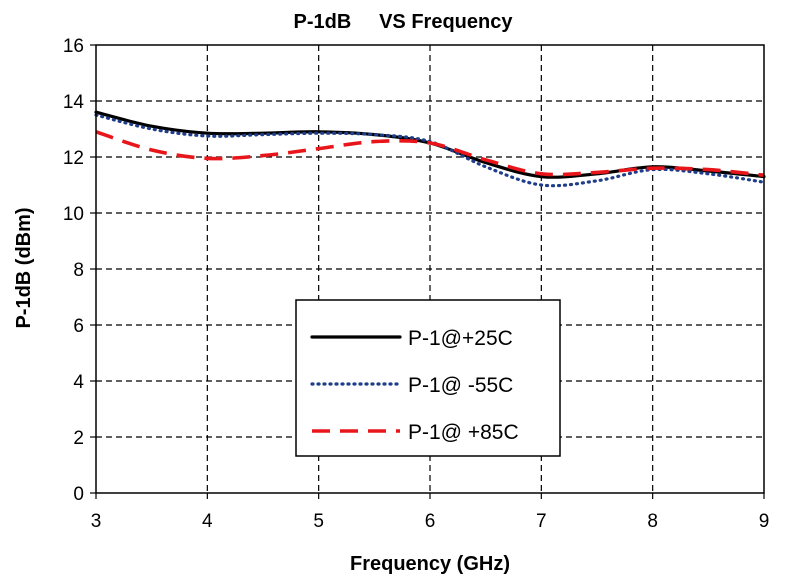 Image resolution: width=786 pixels, height=583 pixels. What do you see at coordinates (318, 521) in the screenshot?
I see `x-tick-label: 5` at bounding box center [318, 521].